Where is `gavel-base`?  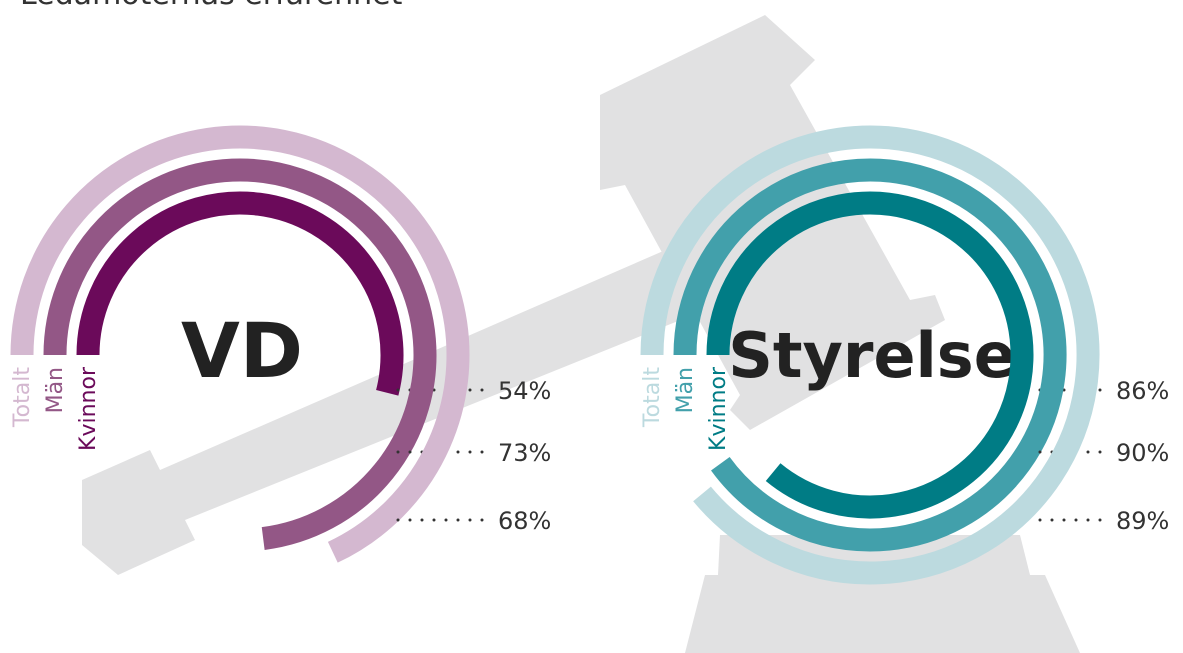
gavel-base is located at coordinates (882, 594).